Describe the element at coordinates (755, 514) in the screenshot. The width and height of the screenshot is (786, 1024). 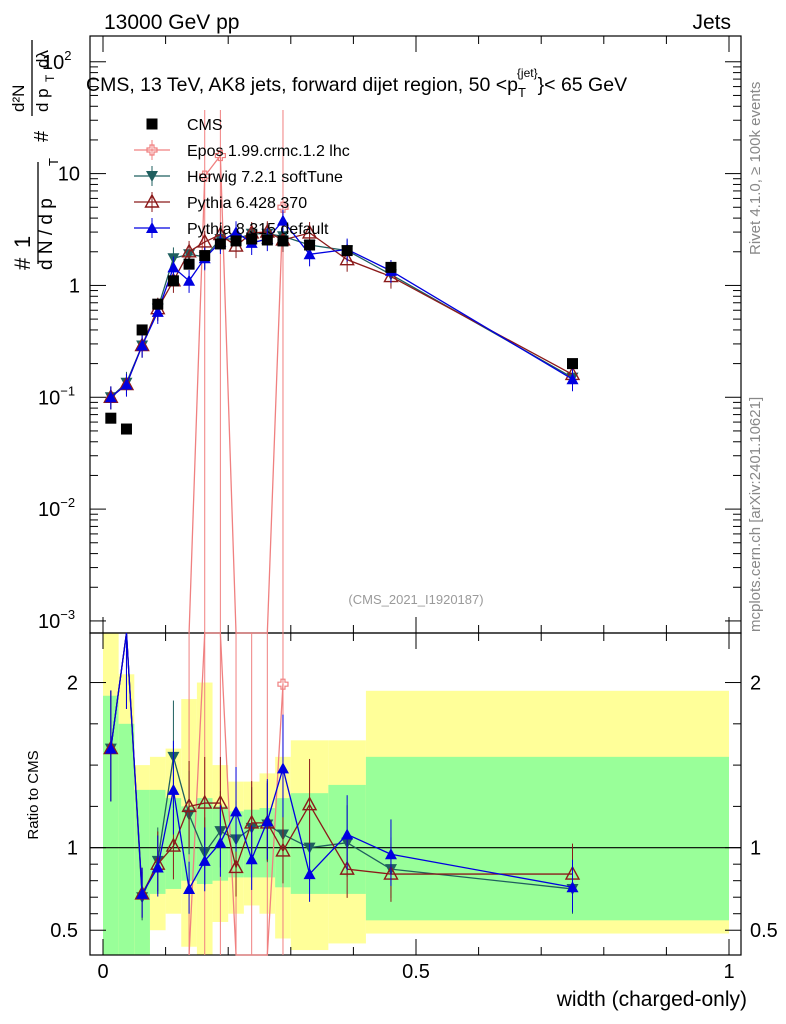
I see `side-label-mcplots: mcplots.cern.ch [arXiv:2401.10621]` at that location.